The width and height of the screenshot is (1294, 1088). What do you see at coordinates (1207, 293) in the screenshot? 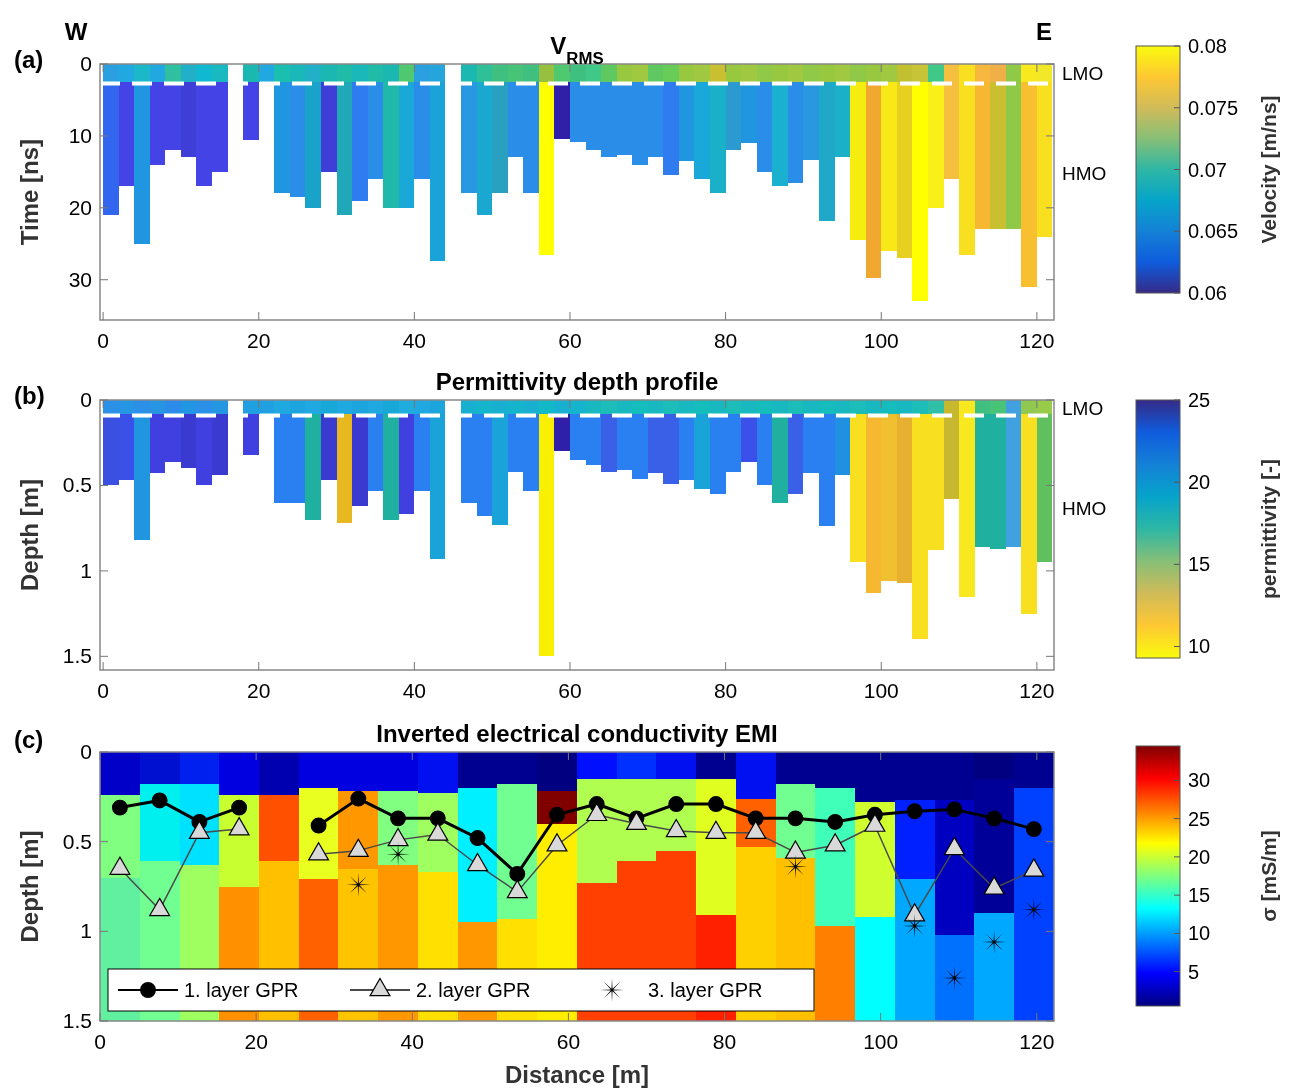
I see `color-bar-label: 0.06` at bounding box center [1207, 293].